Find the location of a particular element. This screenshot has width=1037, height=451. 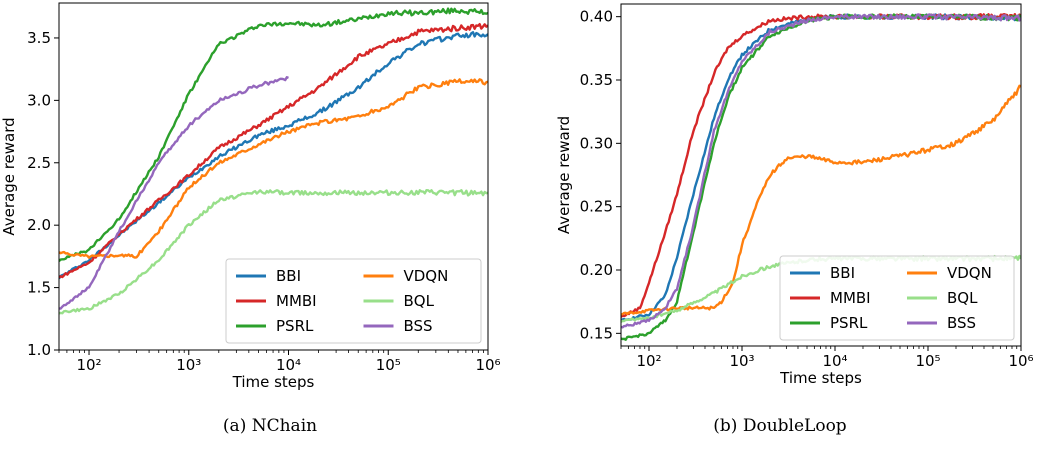

nchain-x-axis-label: Time steps is located at coordinates (273, 382).